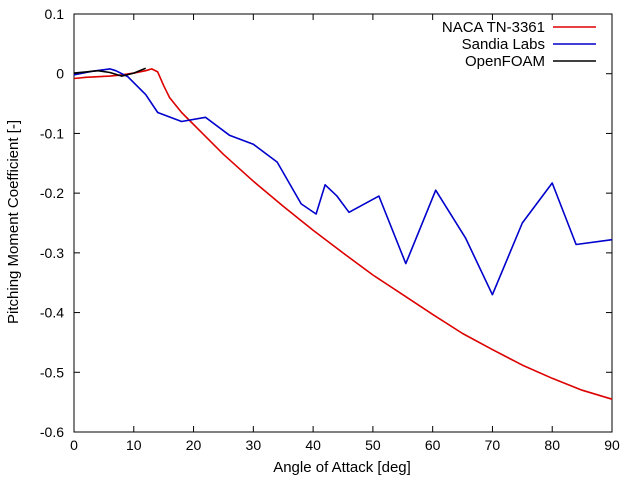  What do you see at coordinates (503, 44) in the screenshot?
I see `legend-label: Sandia Labs` at bounding box center [503, 44].